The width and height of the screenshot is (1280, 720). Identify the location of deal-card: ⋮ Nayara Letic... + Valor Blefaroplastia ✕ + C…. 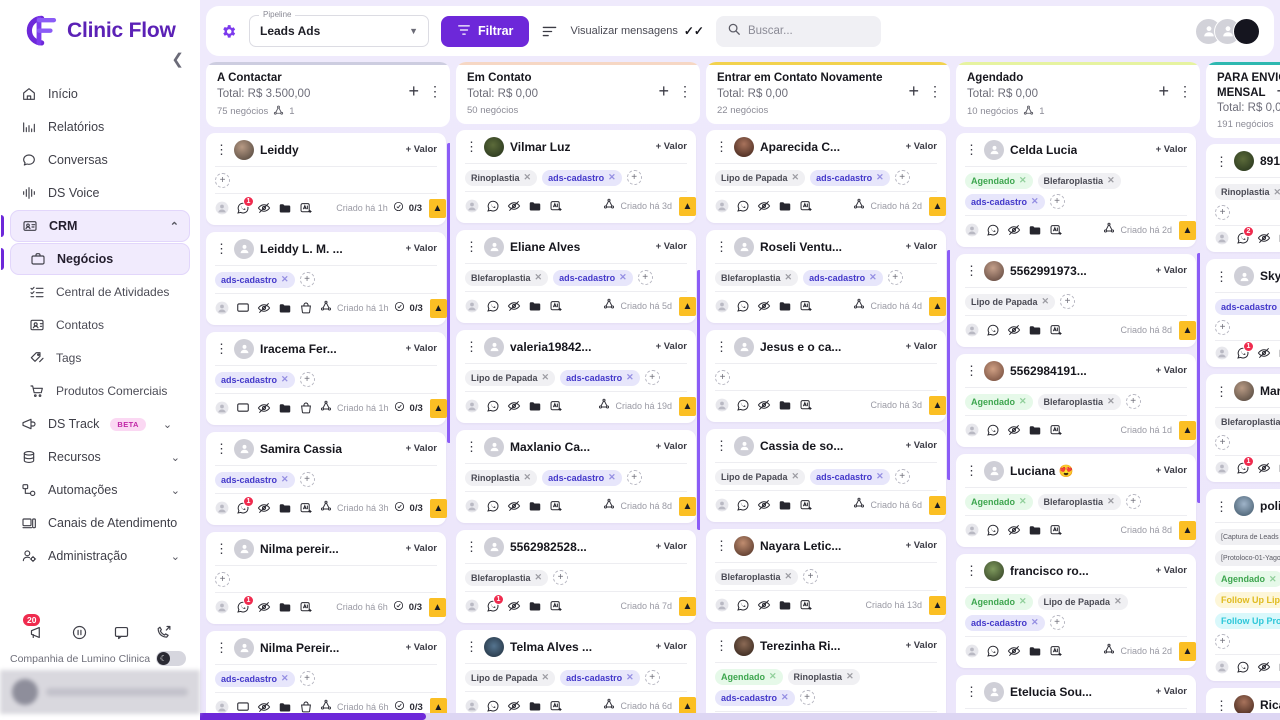
(826, 575).